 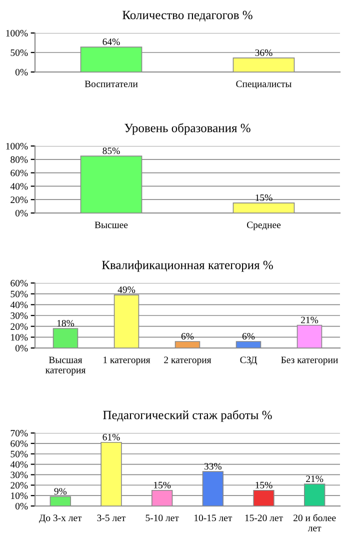 I want to click on x-tick-label: До 3-х лет, so click(x=60, y=519).